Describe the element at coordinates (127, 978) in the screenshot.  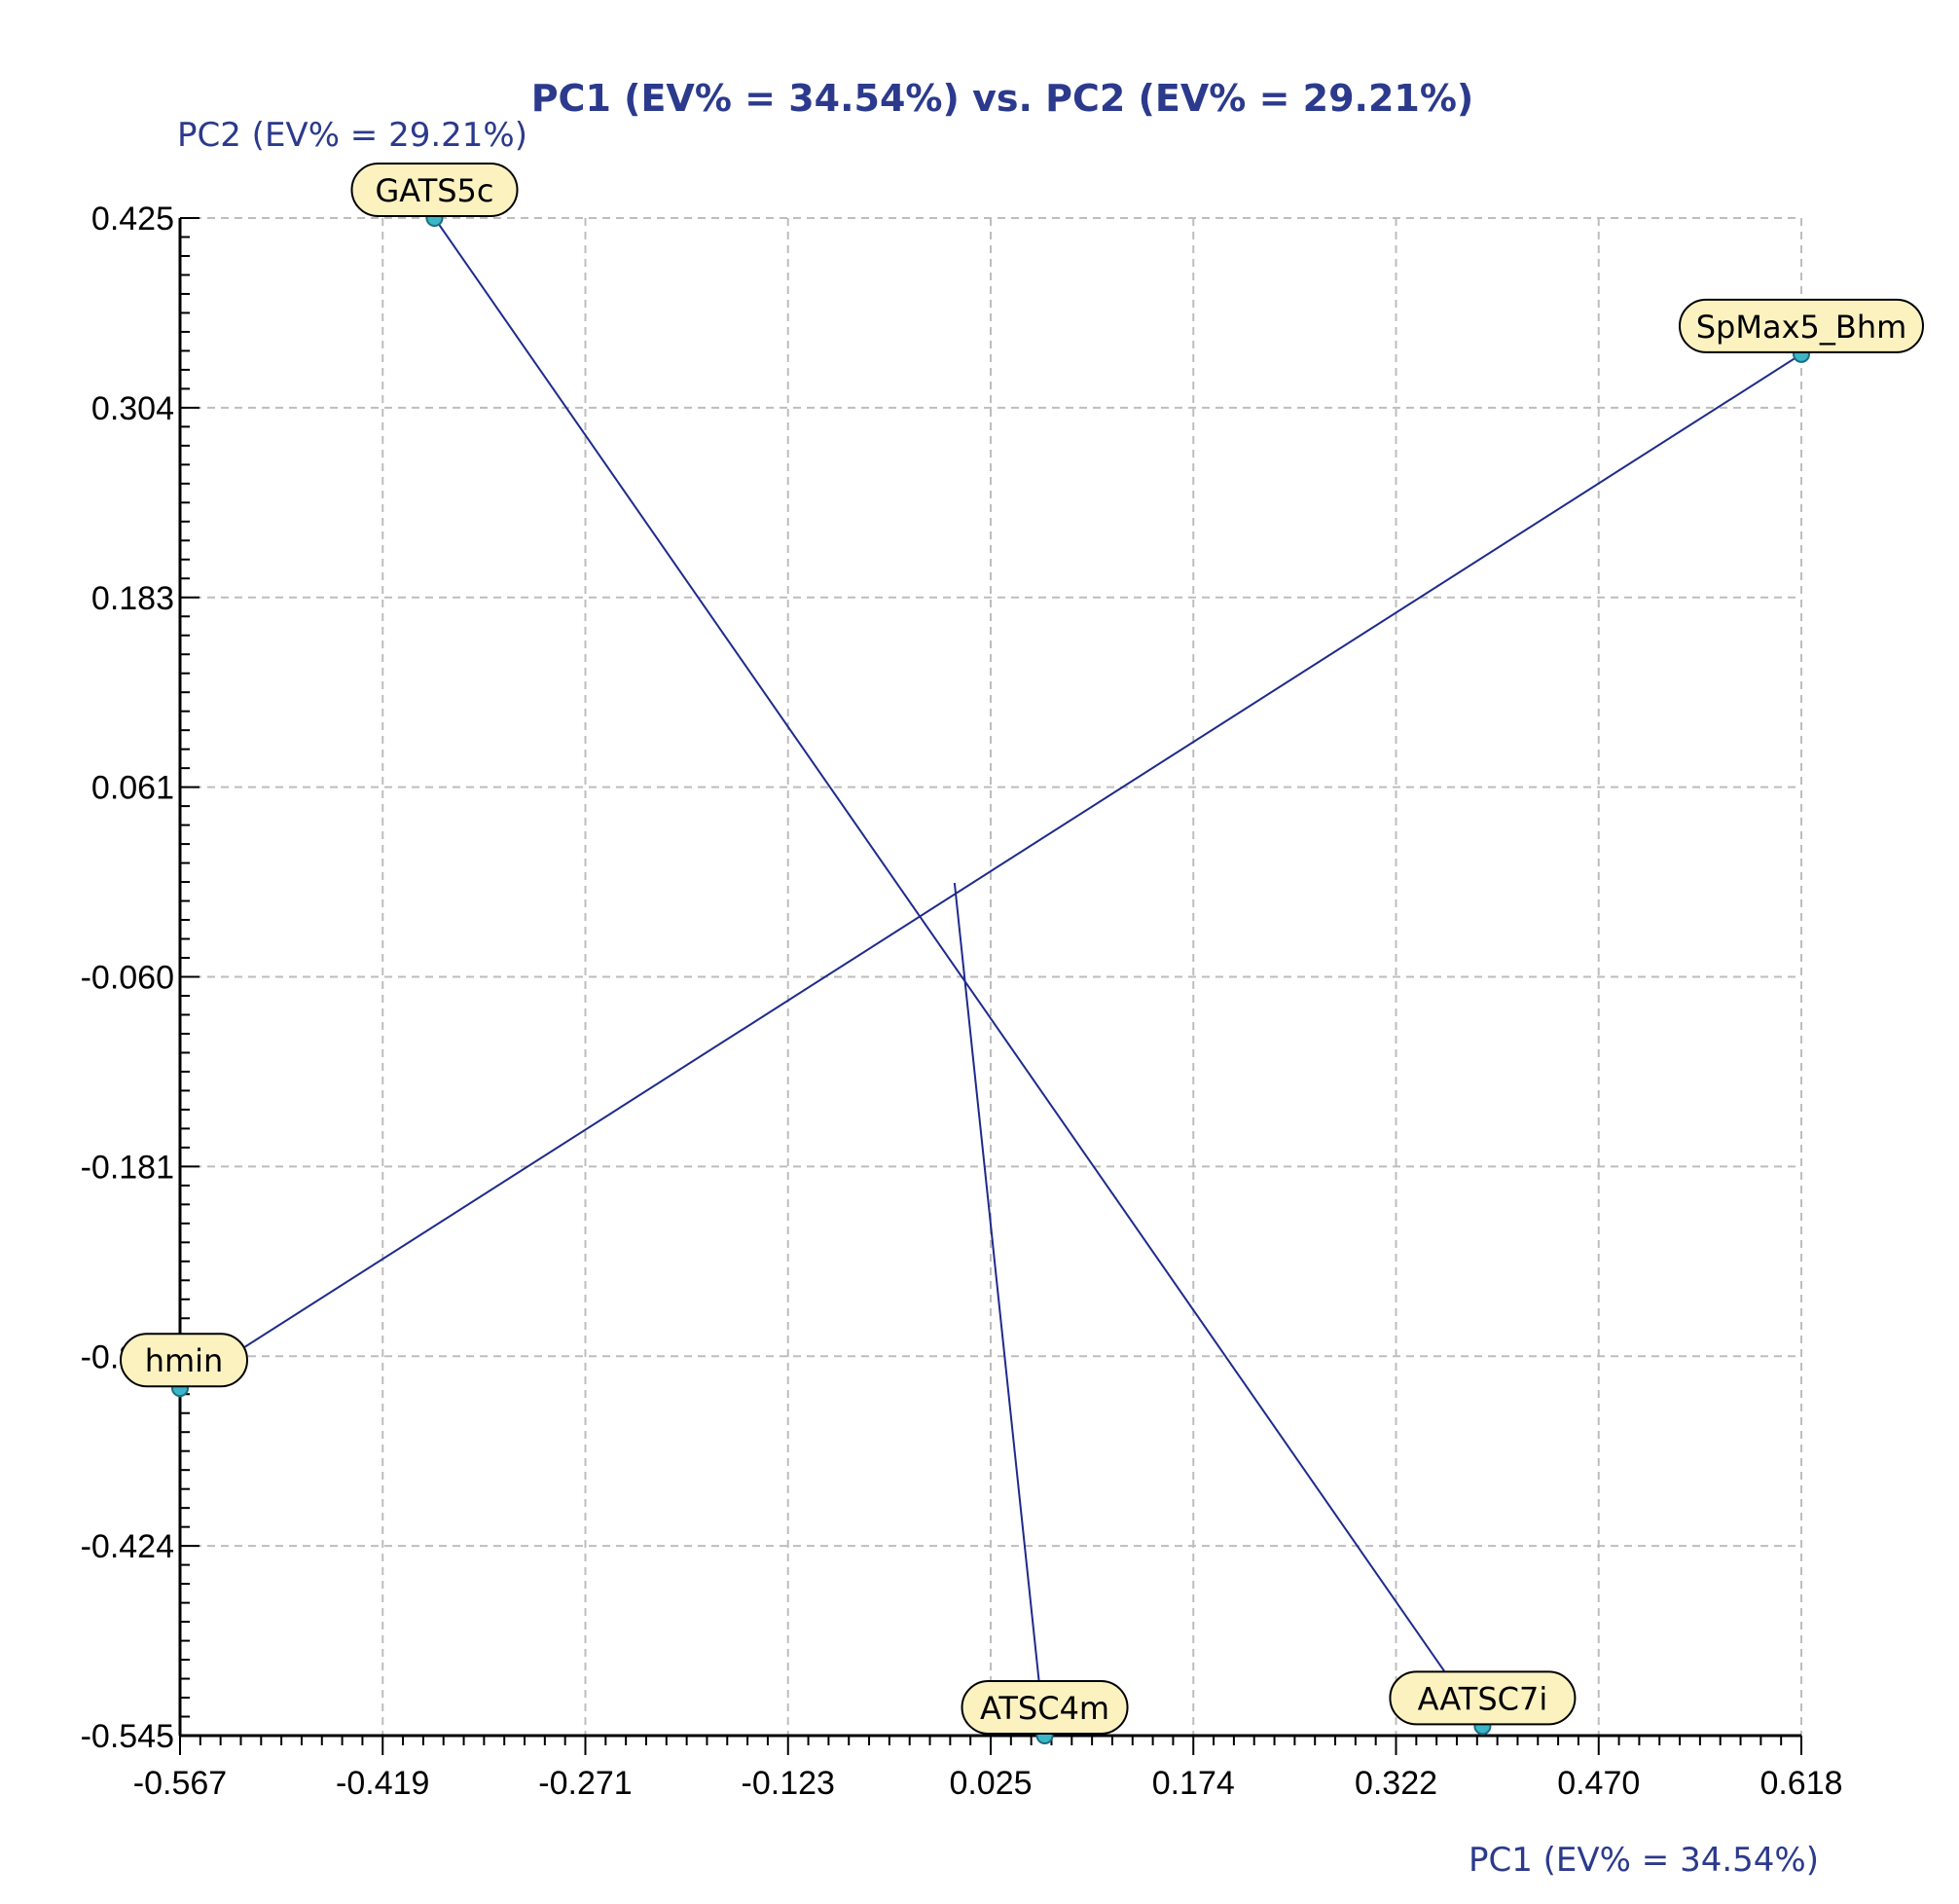
I see `y-tick-label: -0.060` at that location.